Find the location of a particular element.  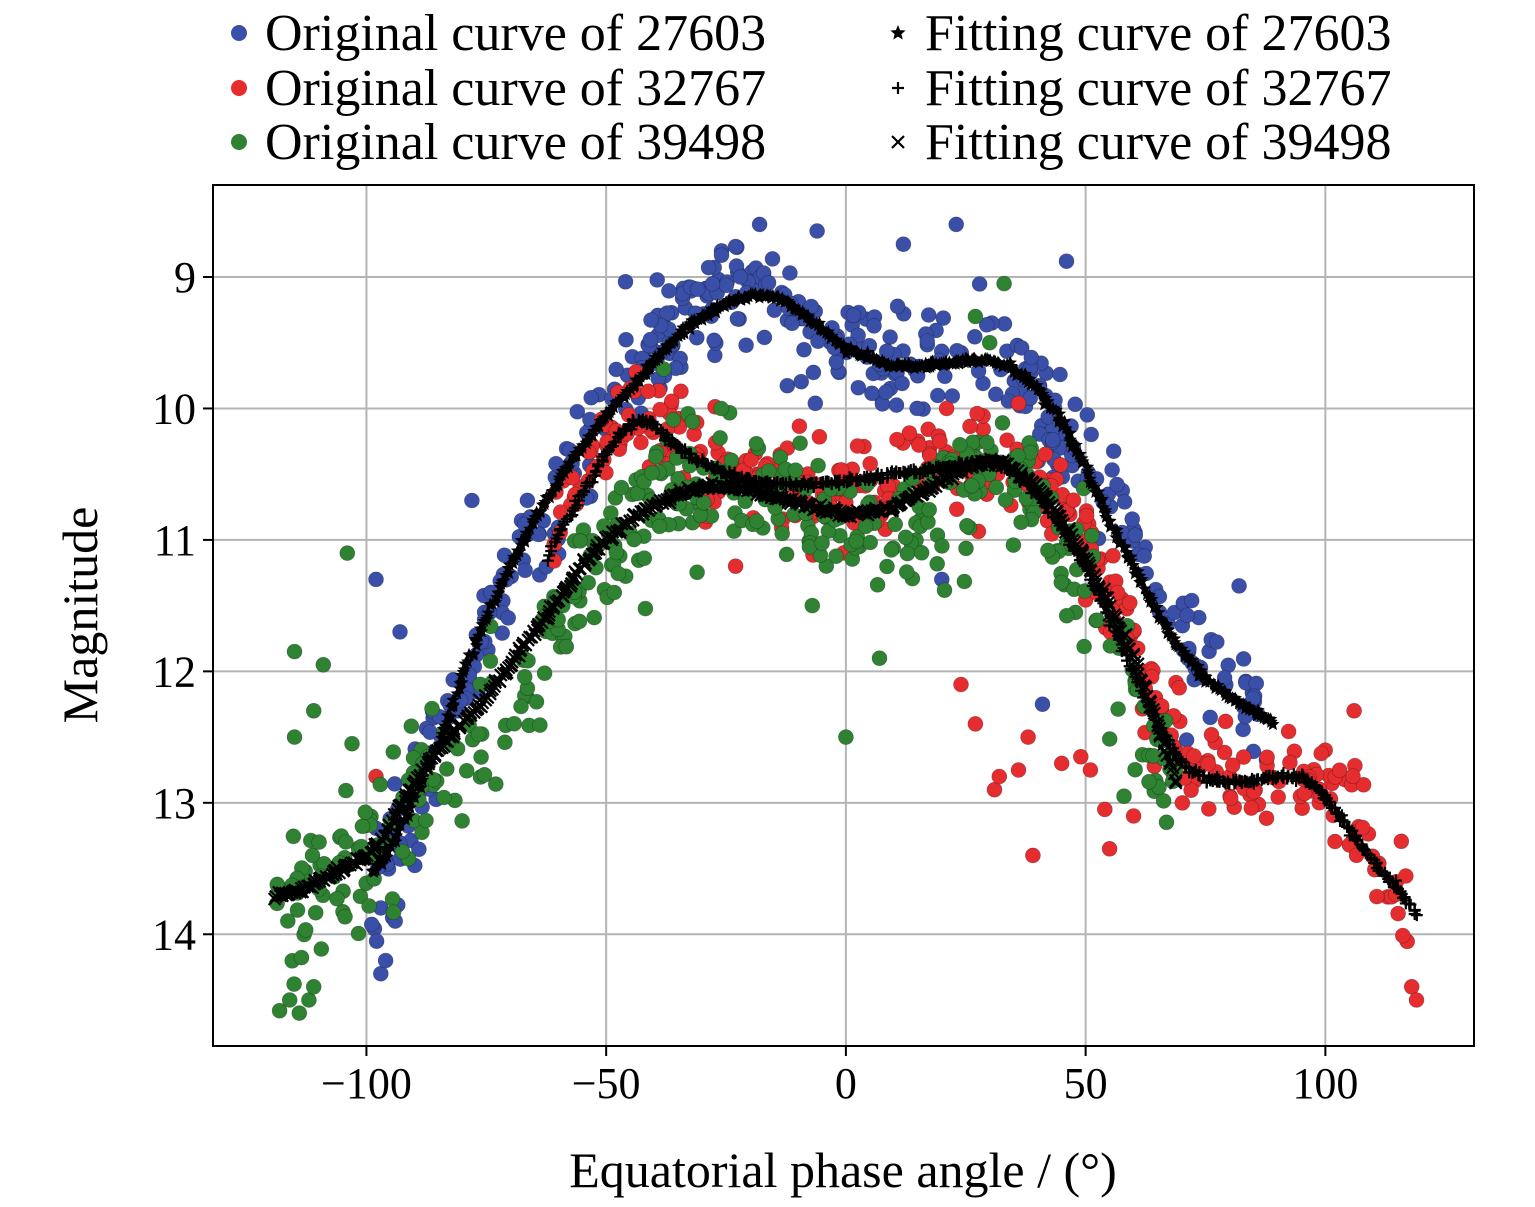

y-tick-label: 12 is located at coordinates (174, 671).